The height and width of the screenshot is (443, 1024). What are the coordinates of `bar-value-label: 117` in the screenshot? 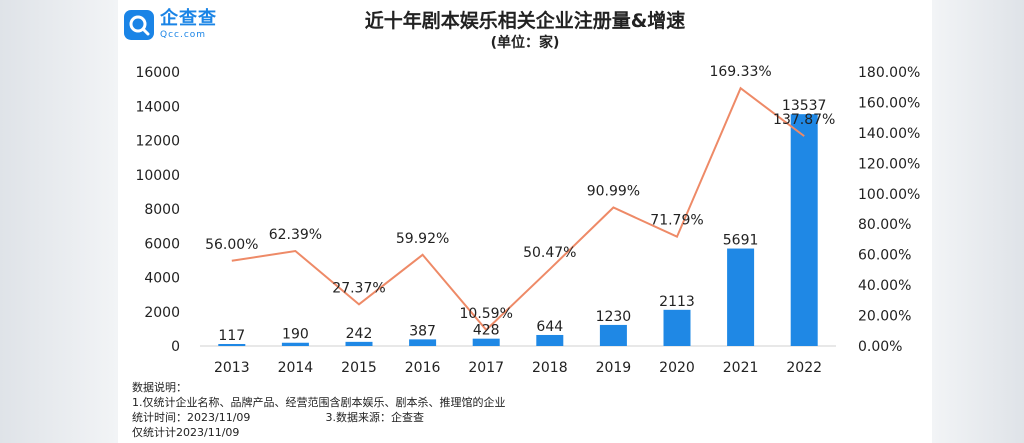 It's located at (231, 336).